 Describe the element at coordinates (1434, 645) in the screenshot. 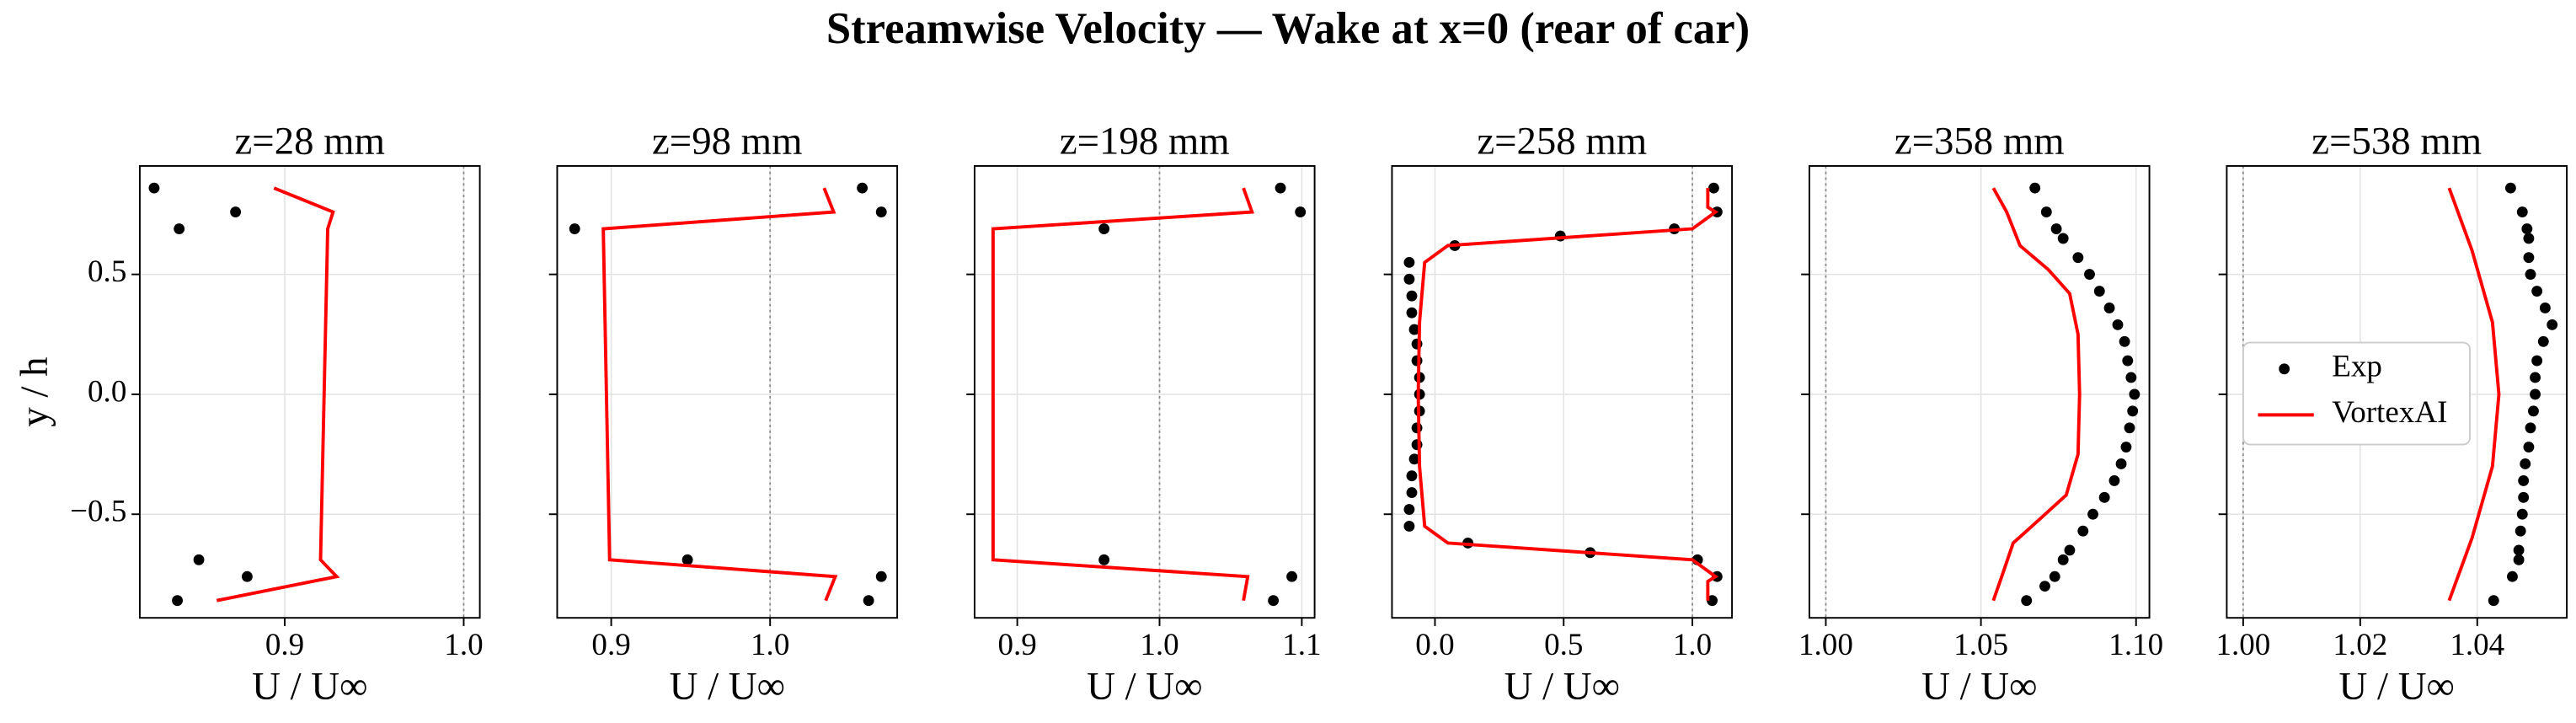

I see `x-tick-label: 0.0` at that location.